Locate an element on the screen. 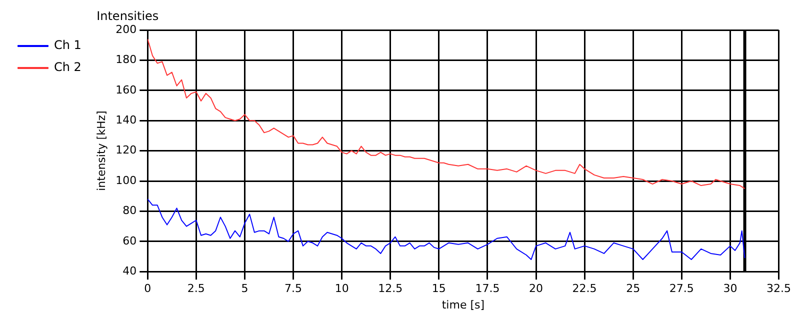  x-tick-label: 0 is located at coordinates (148, 289).